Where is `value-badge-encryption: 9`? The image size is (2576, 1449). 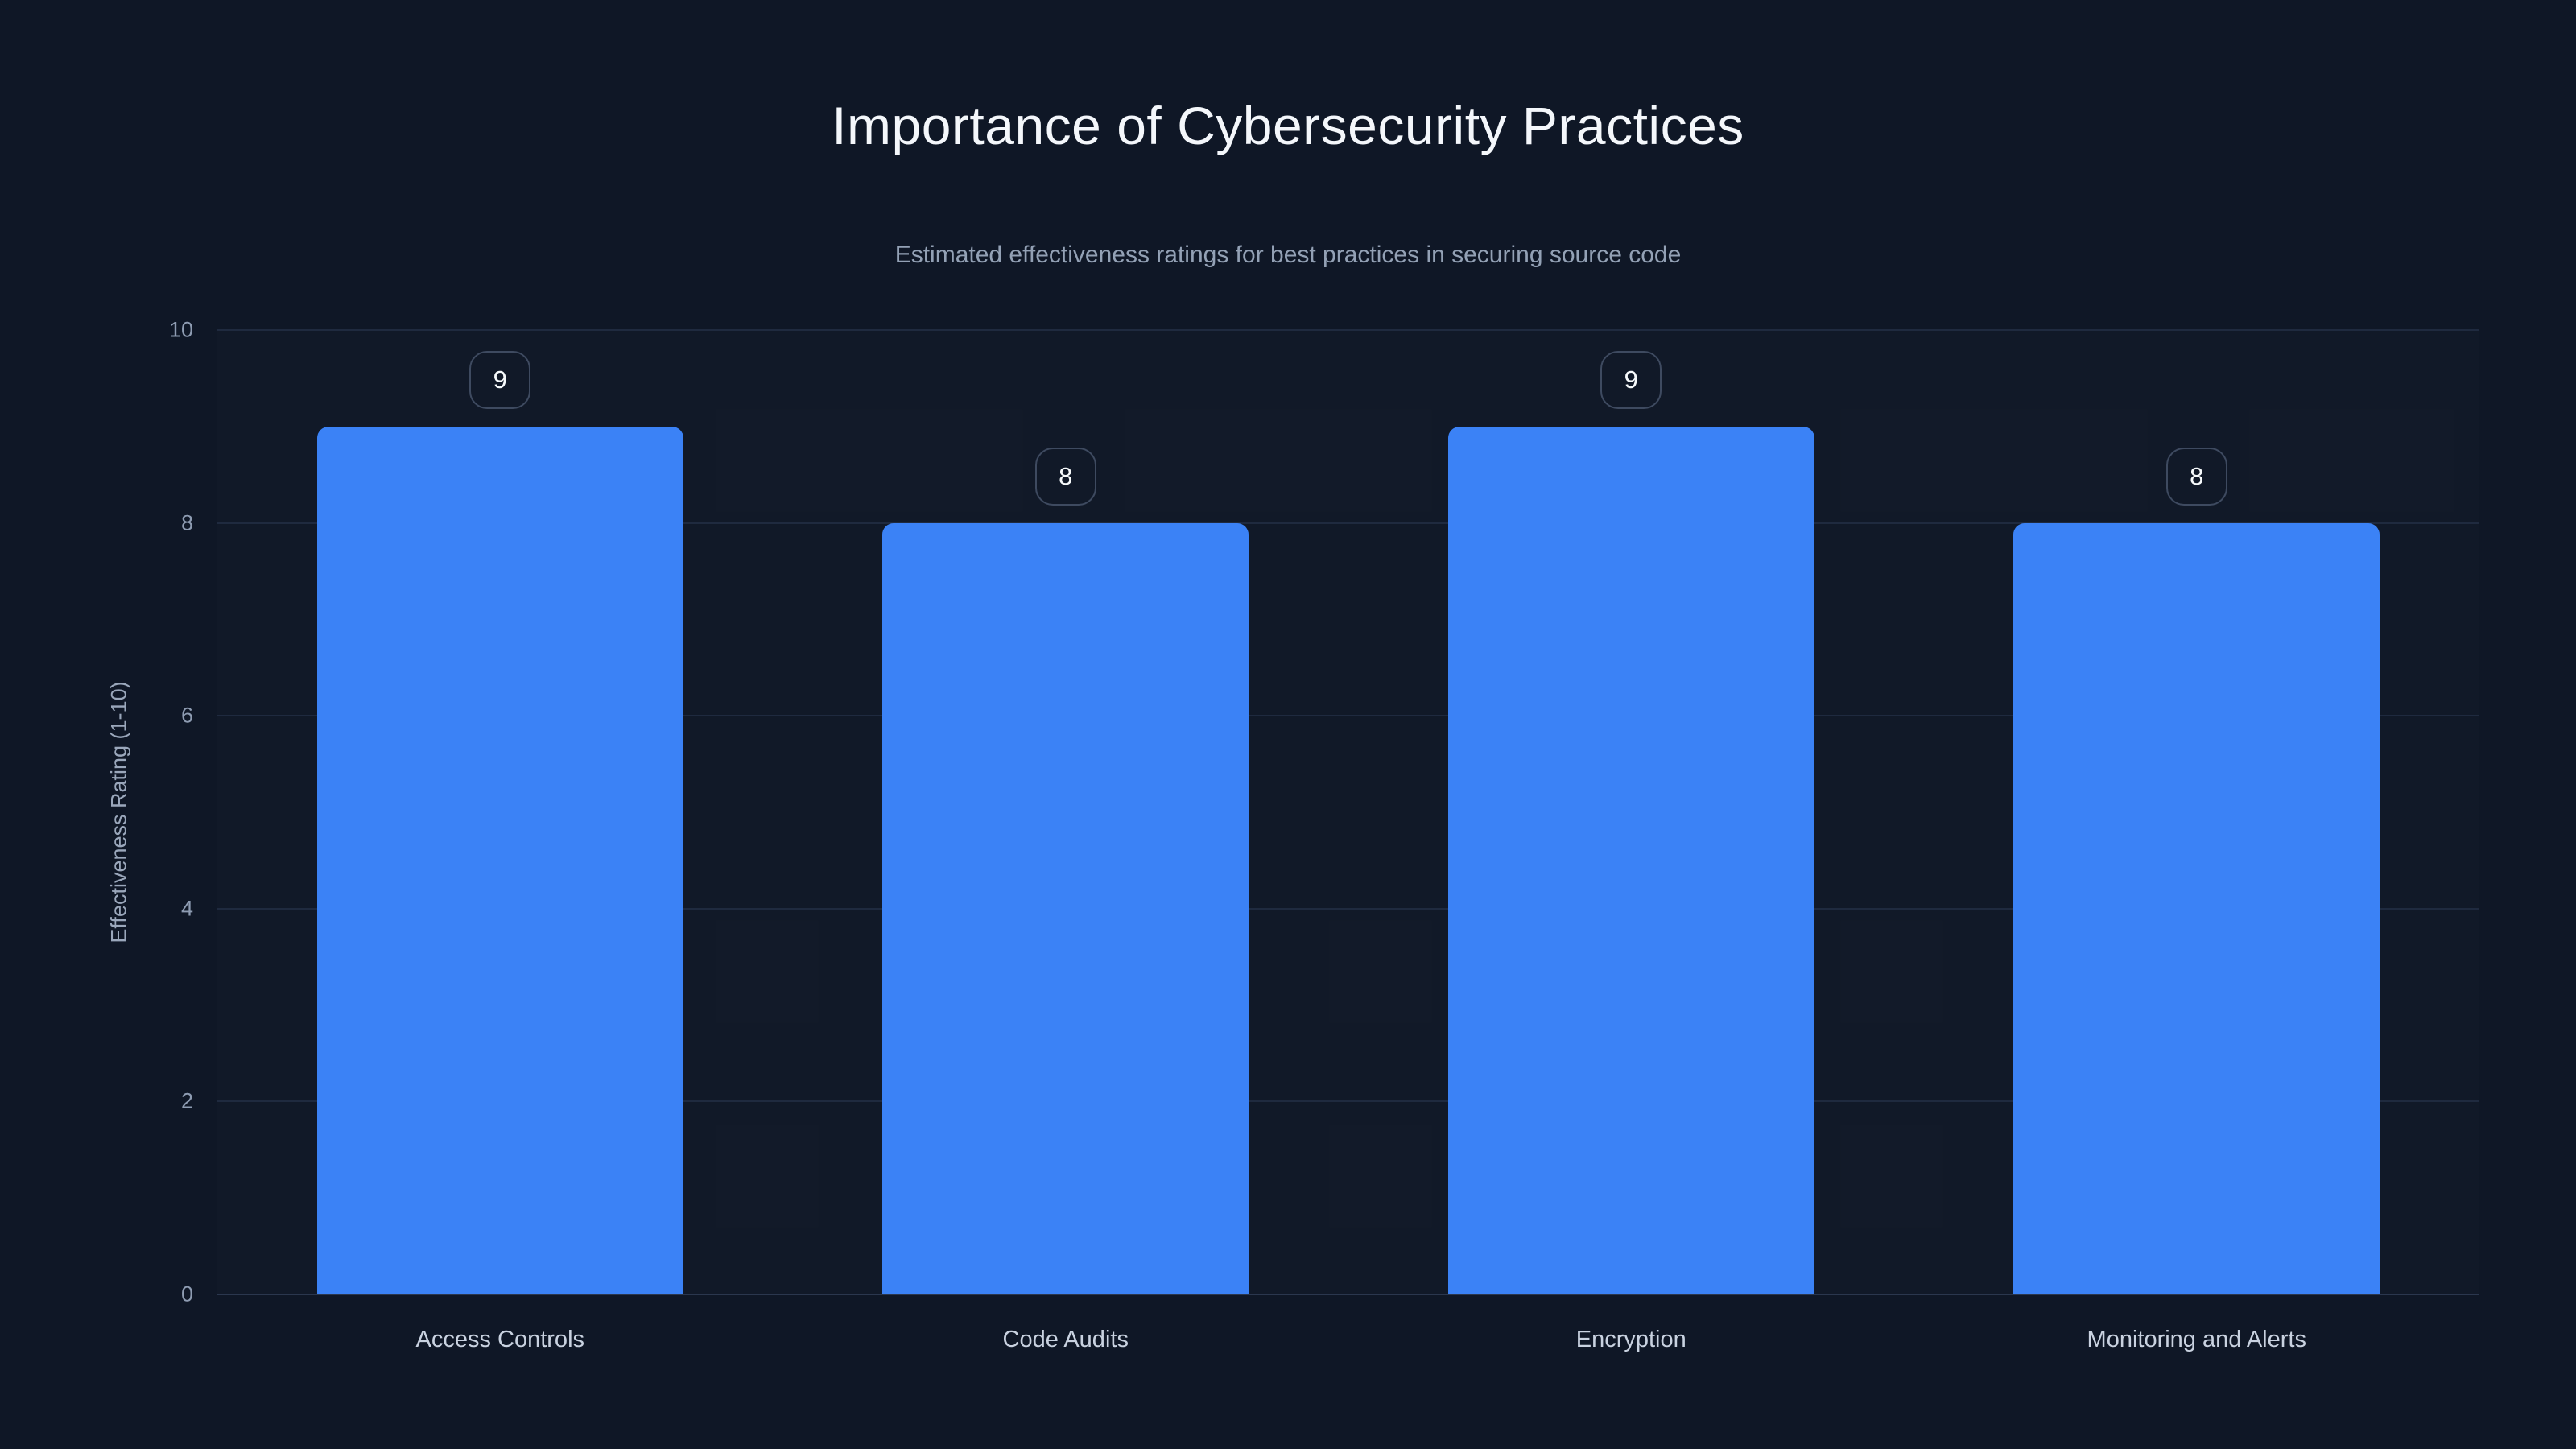 value-badge-encryption: 9 is located at coordinates (1631, 379).